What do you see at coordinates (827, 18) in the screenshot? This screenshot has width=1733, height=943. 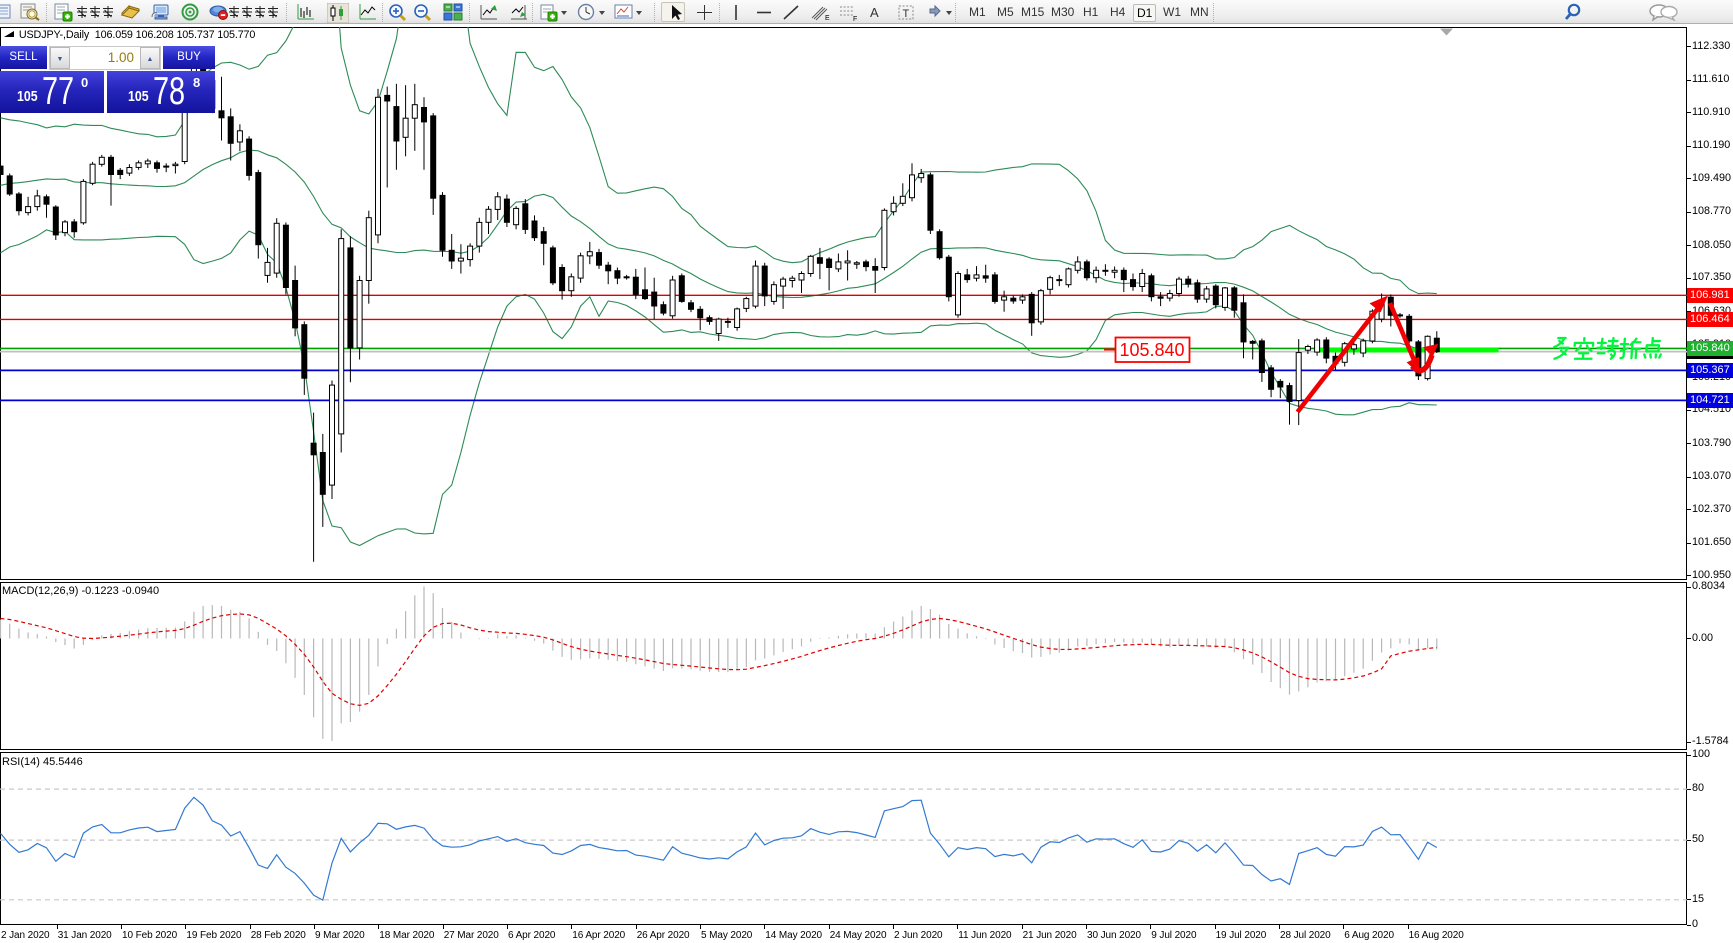 I see `svg-text: E` at bounding box center [827, 18].